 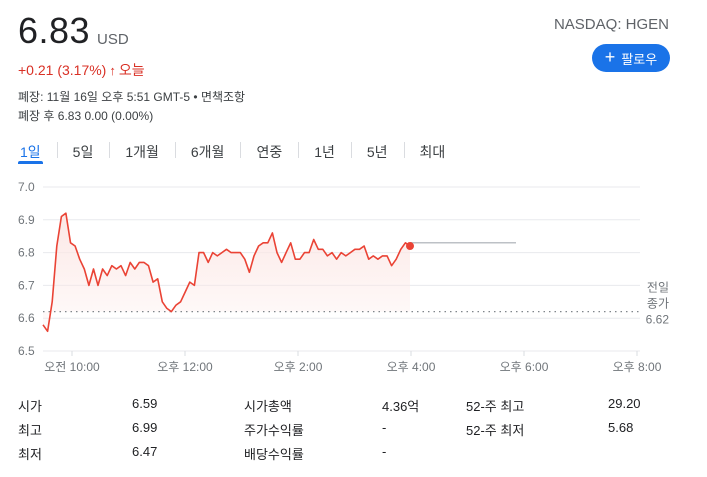 I want to click on y-tick-label: 6.9, so click(x=26, y=220).